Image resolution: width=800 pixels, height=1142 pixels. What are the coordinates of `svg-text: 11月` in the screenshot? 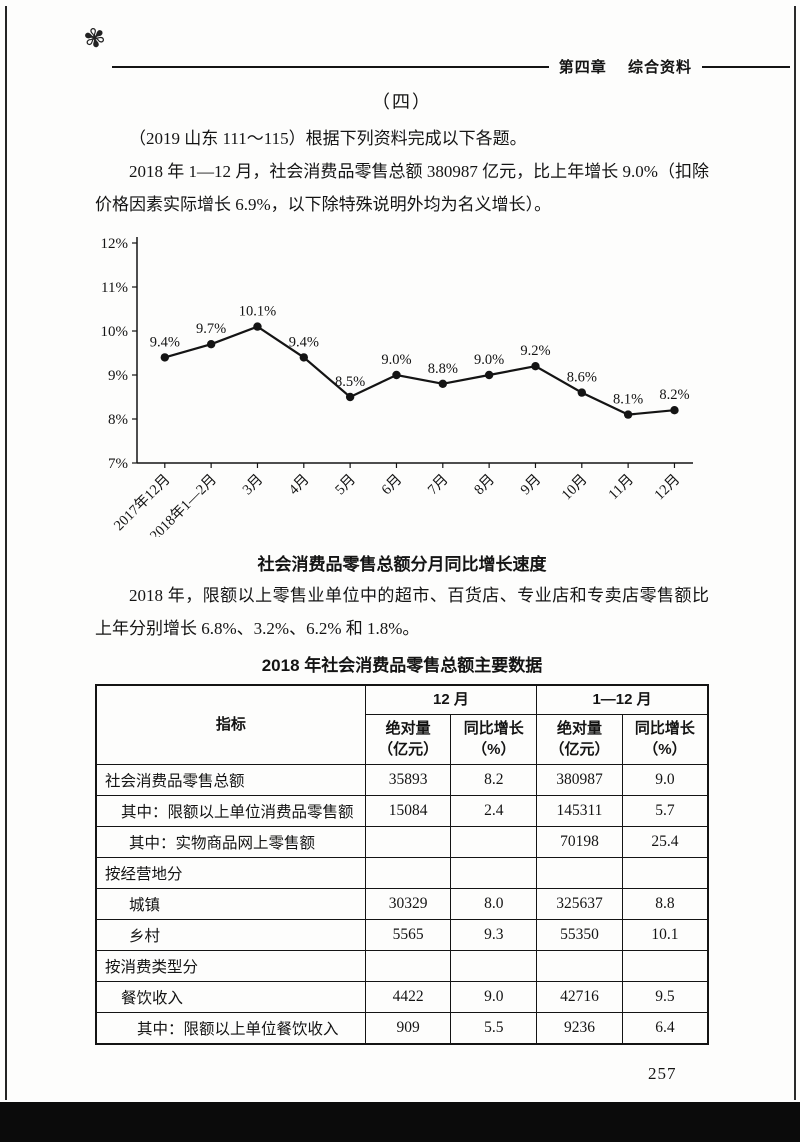 It's located at (621, 487).